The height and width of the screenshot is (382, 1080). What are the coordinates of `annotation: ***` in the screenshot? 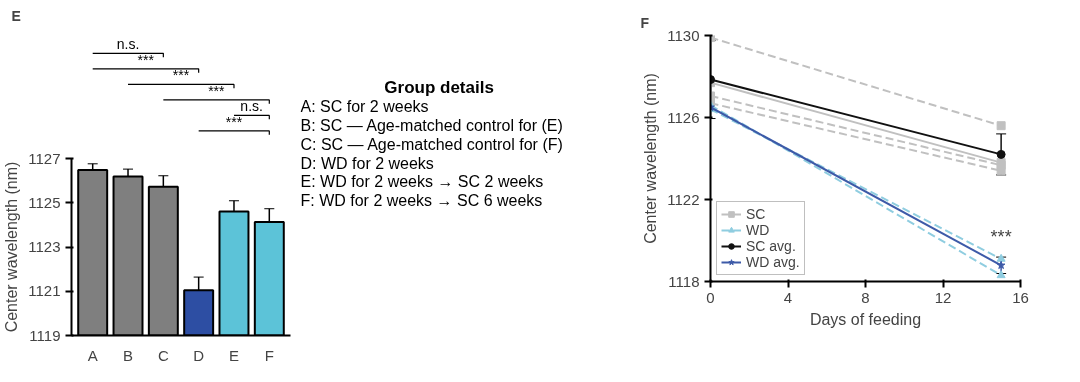 It's located at (1001, 237).